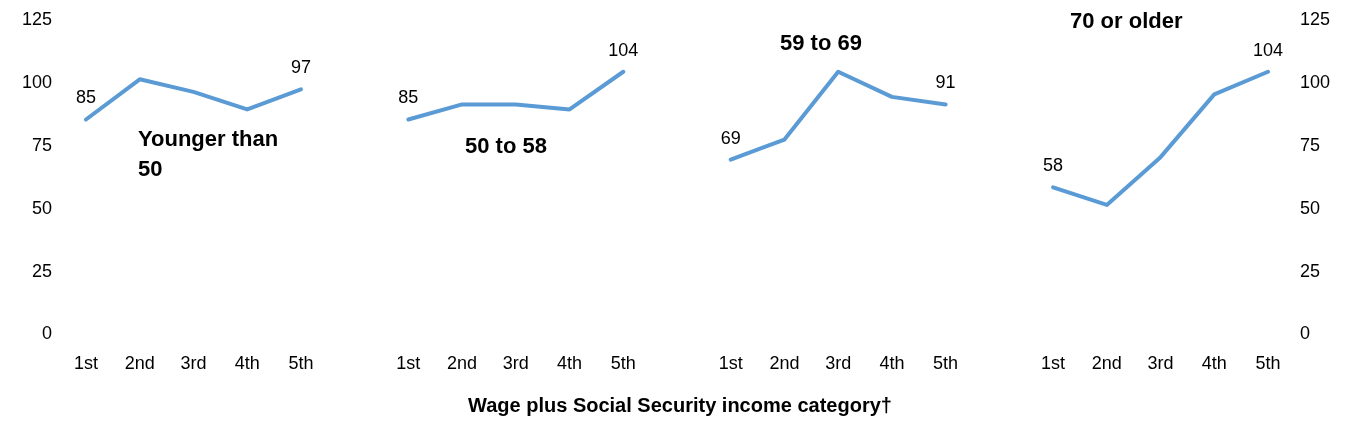 The width and height of the screenshot is (1369, 431). What do you see at coordinates (1126, 20) in the screenshot?
I see `annotation: 70 or older` at bounding box center [1126, 20].